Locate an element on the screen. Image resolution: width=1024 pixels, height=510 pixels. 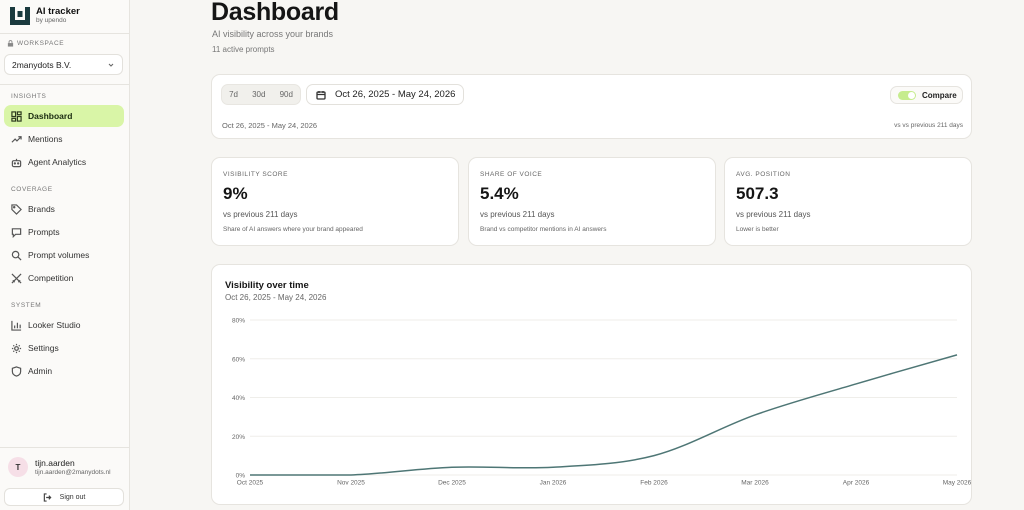
sidebar-item-competition: Competition is located at coordinates (64, 278).